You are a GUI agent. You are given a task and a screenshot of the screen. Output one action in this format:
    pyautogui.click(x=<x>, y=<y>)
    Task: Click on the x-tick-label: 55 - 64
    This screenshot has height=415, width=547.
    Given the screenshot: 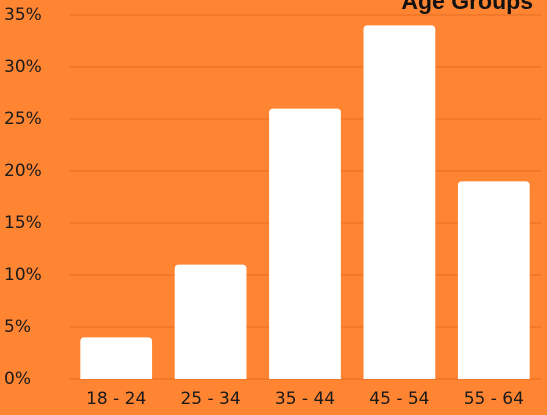 What is the action you would take?
    pyautogui.click(x=494, y=399)
    